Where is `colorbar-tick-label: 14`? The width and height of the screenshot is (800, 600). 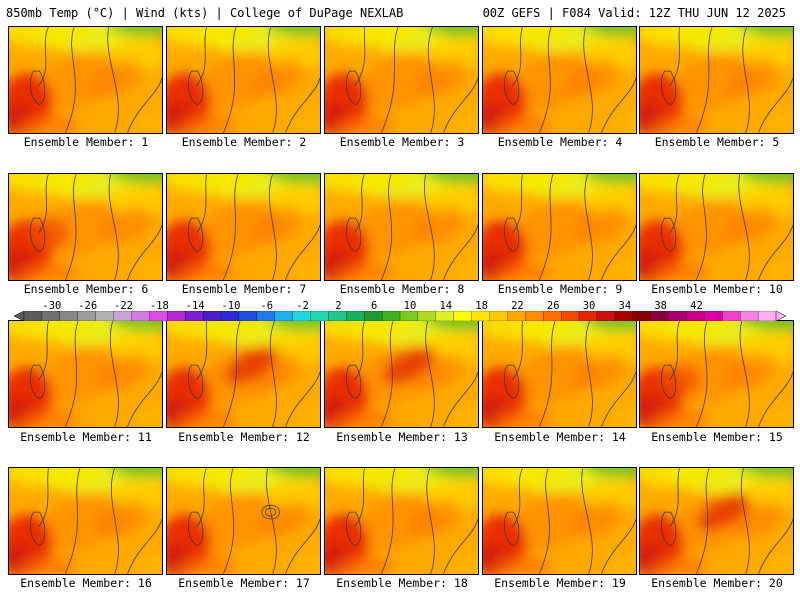
colorbar-tick-label: 14 is located at coordinates (446, 306).